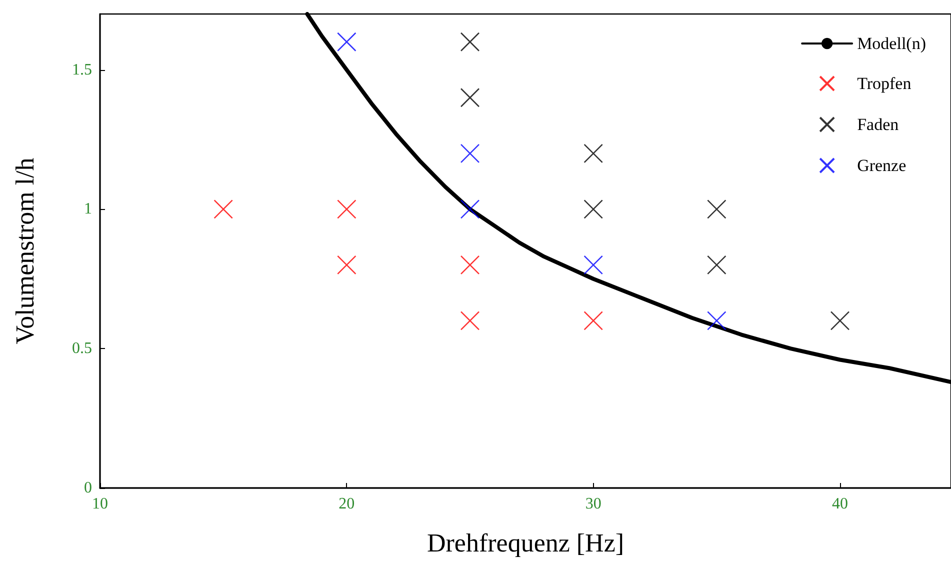  I want to click on y-tick-label: 1, so click(88, 209).